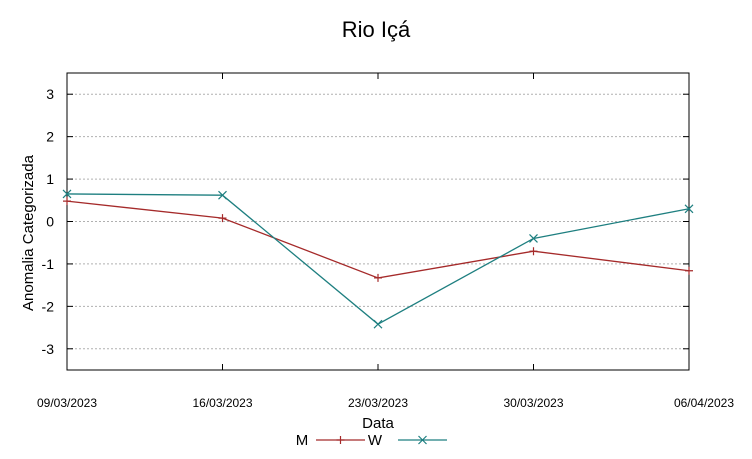  Describe the element at coordinates (422, 440) in the screenshot. I see `legend-marker-w` at that location.